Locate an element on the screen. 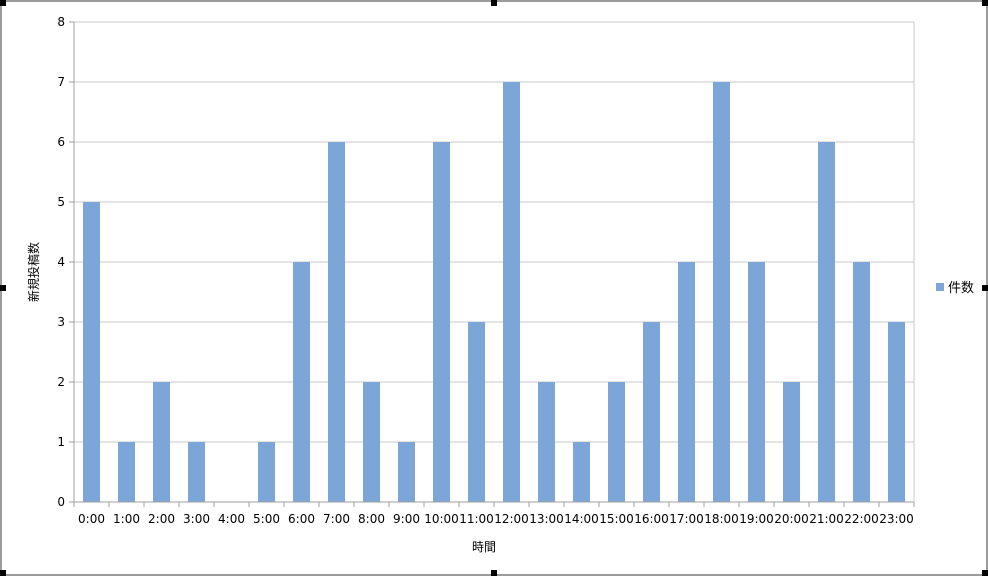 This screenshot has height=576, width=988. y-tick-label: 3 is located at coordinates (61, 322).